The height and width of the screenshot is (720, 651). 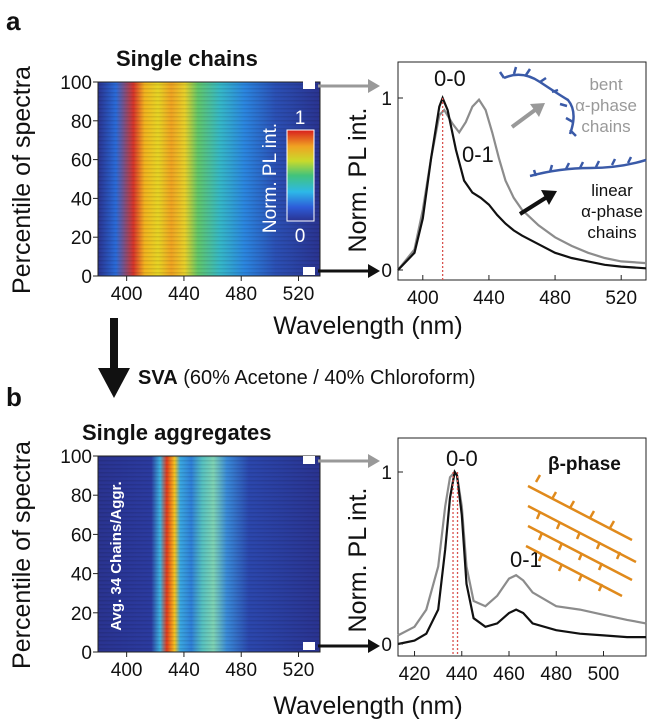 What do you see at coordinates (537, 101) in the screenshot?
I see `bent-chain-icon` at bounding box center [537, 101].